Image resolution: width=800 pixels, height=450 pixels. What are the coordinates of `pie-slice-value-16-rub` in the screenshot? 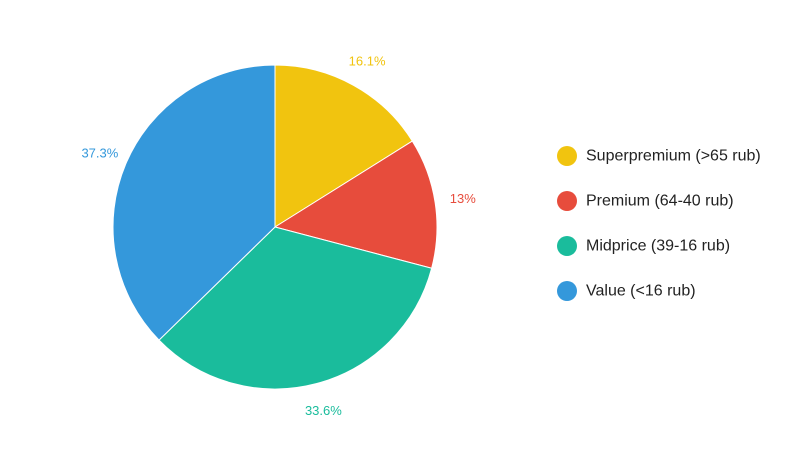 It's located at (194, 202).